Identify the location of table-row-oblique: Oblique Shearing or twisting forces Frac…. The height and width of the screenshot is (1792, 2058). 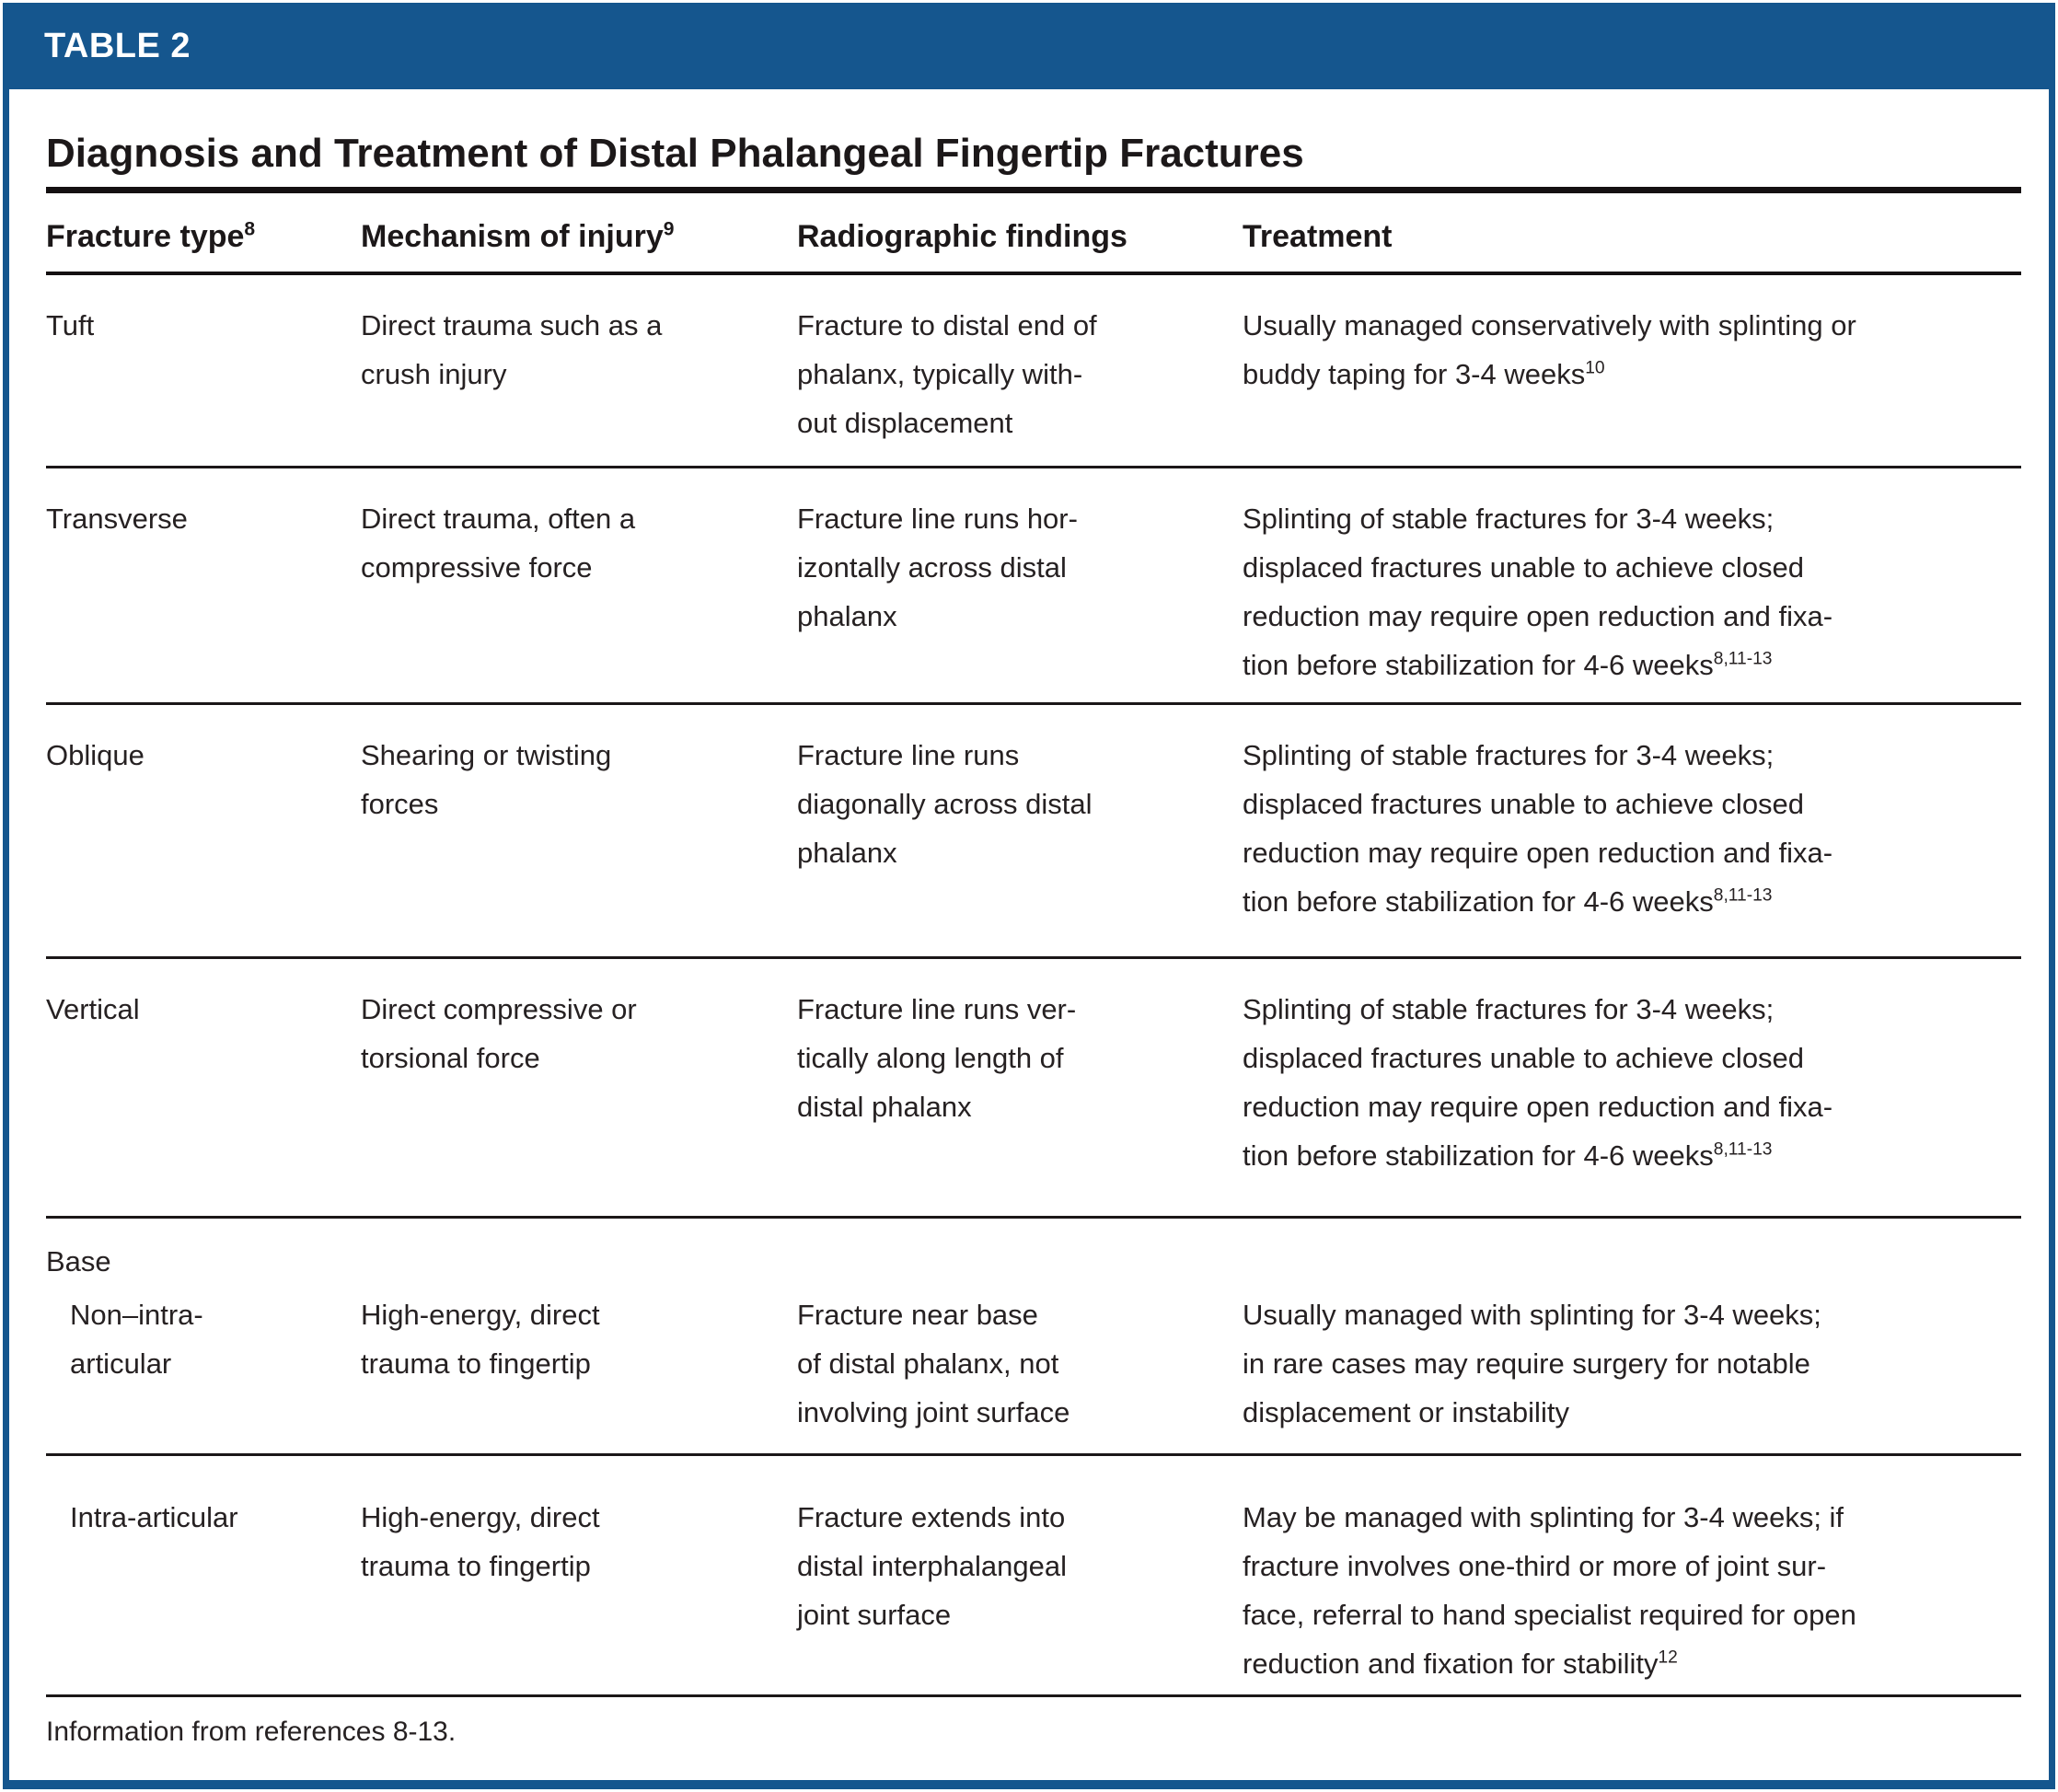
(1033, 832).